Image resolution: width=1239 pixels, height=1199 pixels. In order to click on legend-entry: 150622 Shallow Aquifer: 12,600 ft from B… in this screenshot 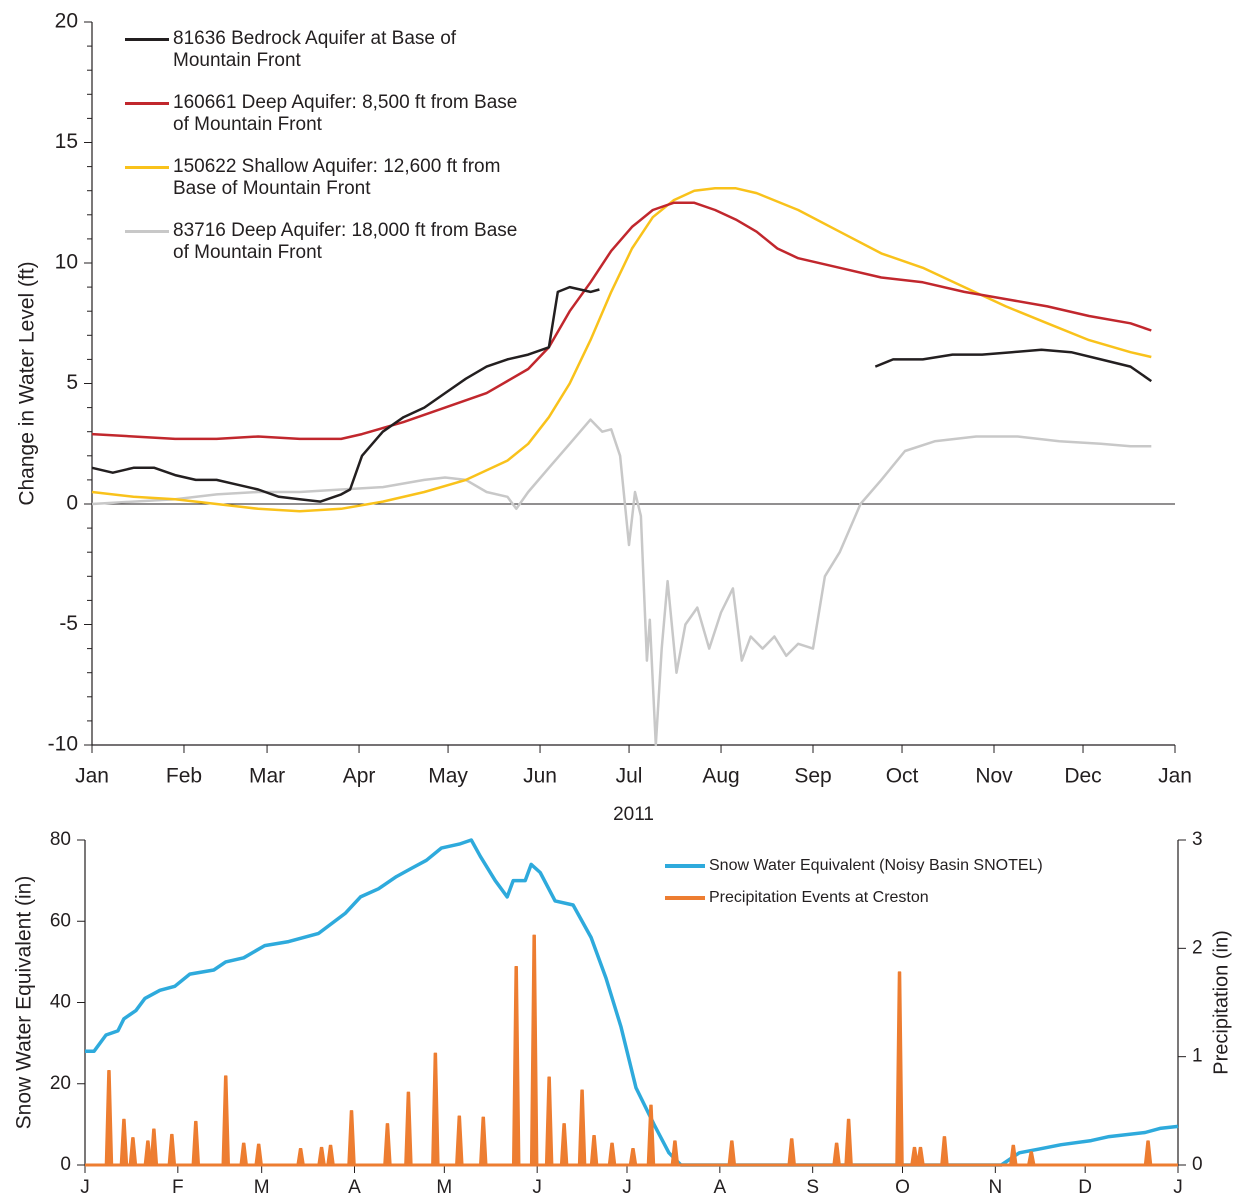, I will do `click(325, 178)`.